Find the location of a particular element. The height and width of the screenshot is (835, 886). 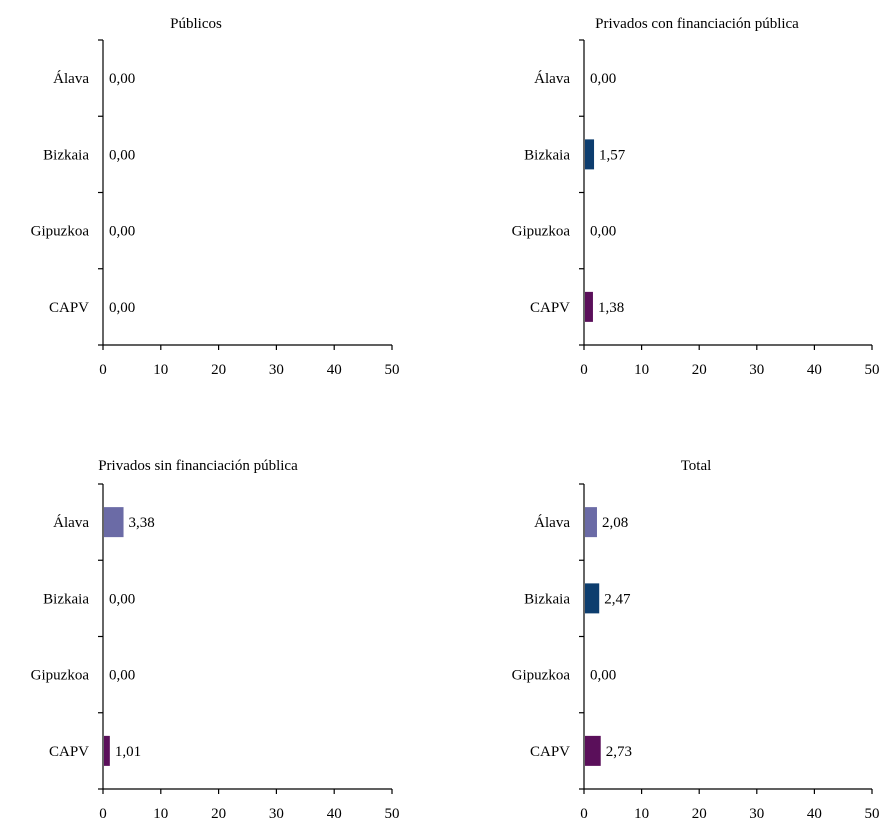

value-label-capv: 1,38 is located at coordinates (611, 308).